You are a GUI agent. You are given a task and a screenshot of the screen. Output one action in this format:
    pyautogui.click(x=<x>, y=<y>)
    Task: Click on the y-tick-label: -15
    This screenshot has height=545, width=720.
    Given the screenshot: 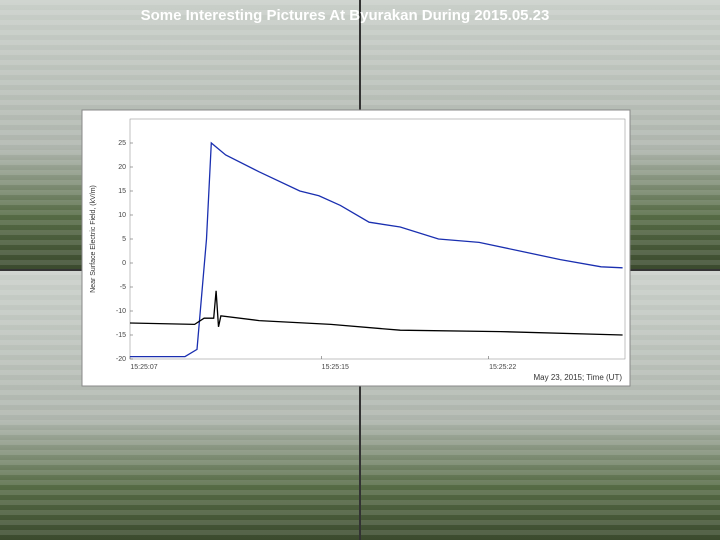 What is the action you would take?
    pyautogui.click(x=121, y=335)
    